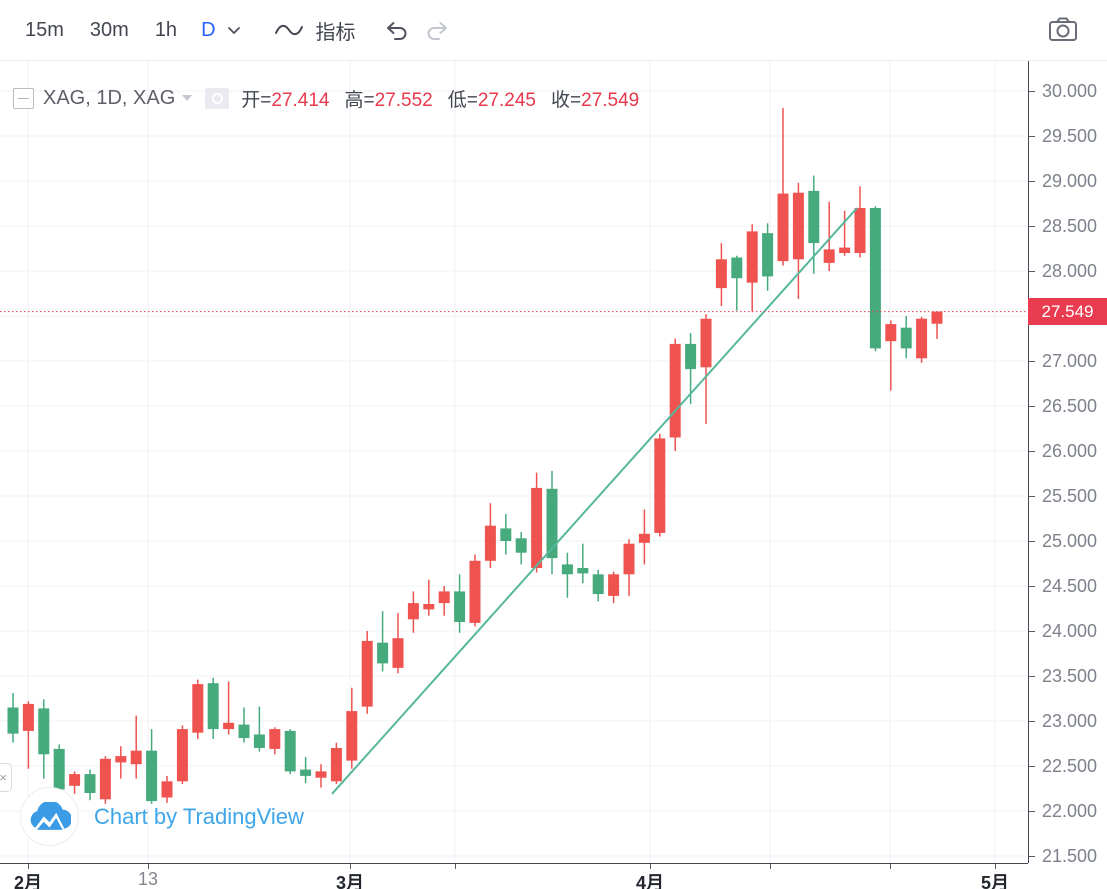 Image resolution: width=1107 pixels, height=889 pixels. I want to click on price-axis-label: 29.500, so click(1070, 136).